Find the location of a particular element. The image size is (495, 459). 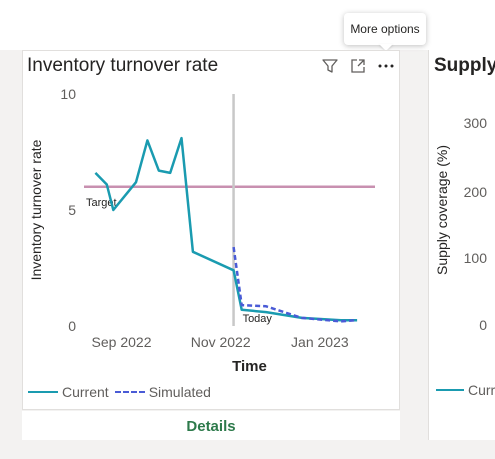

legend-label-simulated: Simulated is located at coordinates (179, 392).